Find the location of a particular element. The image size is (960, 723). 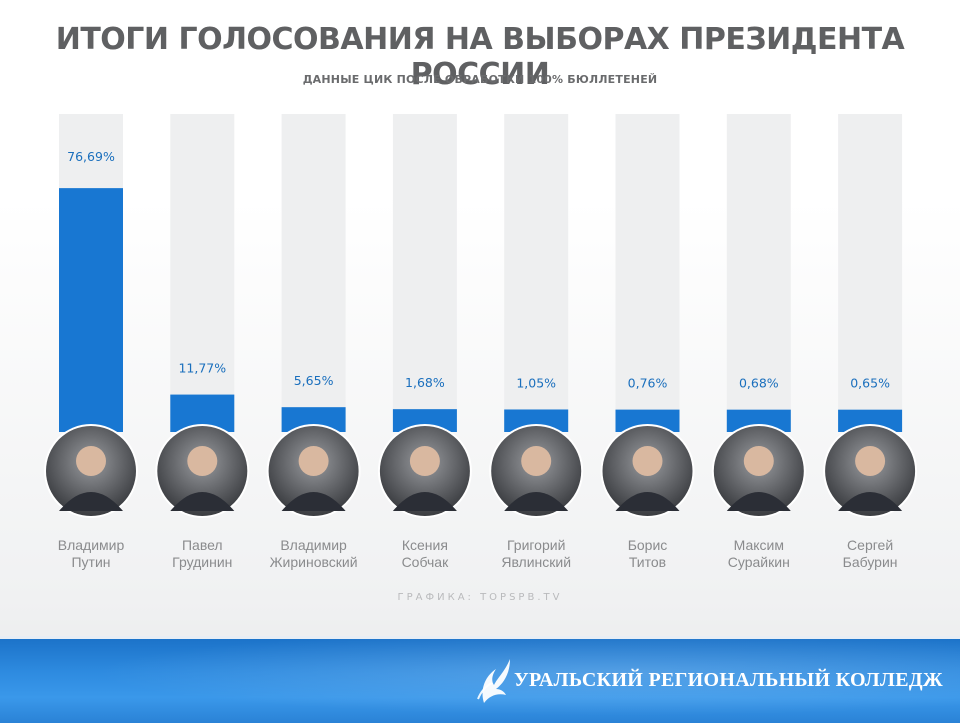

footer-banner: УРАЛЬСКИЙ РЕГИОНАЛЬНЫЙ КОЛЛЕДЖ is located at coordinates (480, 679).